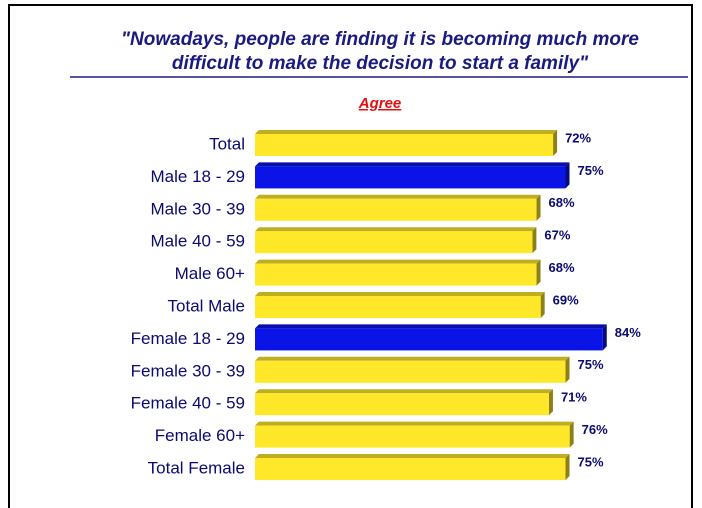  Describe the element at coordinates (200, 435) in the screenshot. I see `category-label: Female 60+` at that location.